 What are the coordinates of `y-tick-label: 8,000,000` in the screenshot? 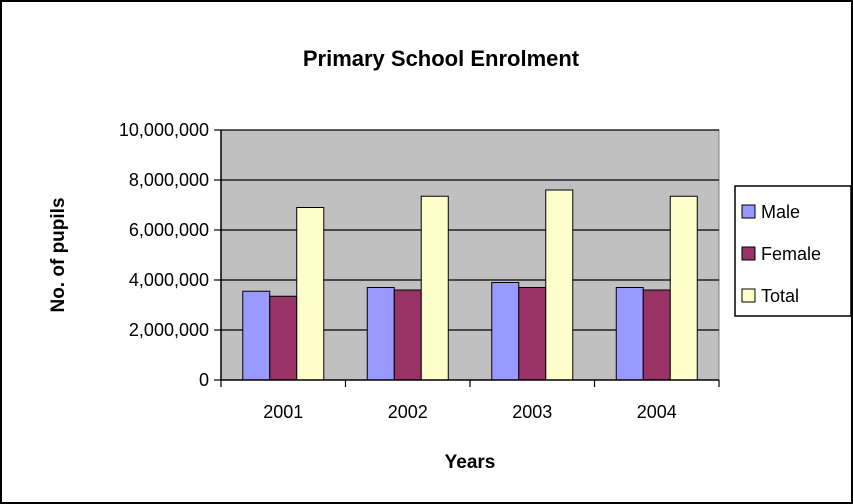 It's located at (169, 180).